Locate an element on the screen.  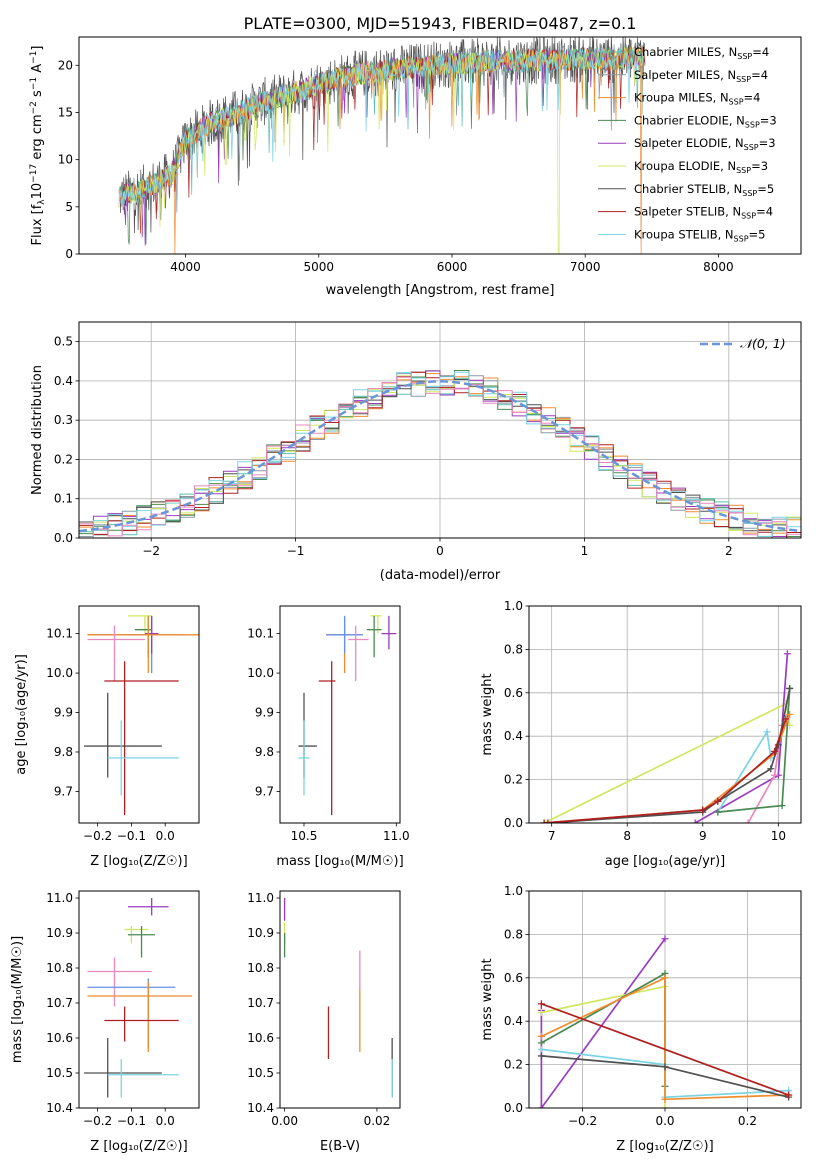
x-tick-label: 0.02 is located at coordinates (377, 1121).